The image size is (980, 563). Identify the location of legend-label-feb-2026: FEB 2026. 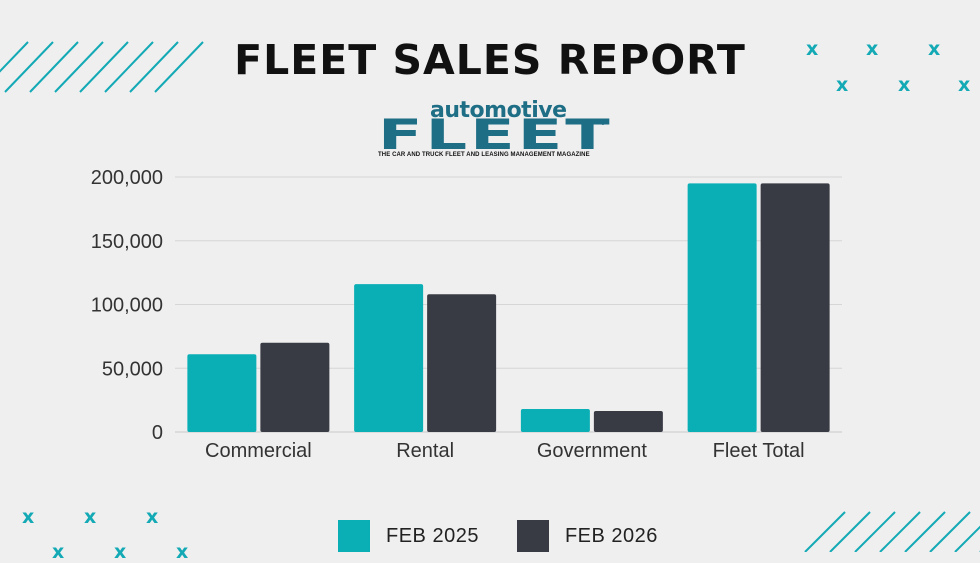
(611, 535).